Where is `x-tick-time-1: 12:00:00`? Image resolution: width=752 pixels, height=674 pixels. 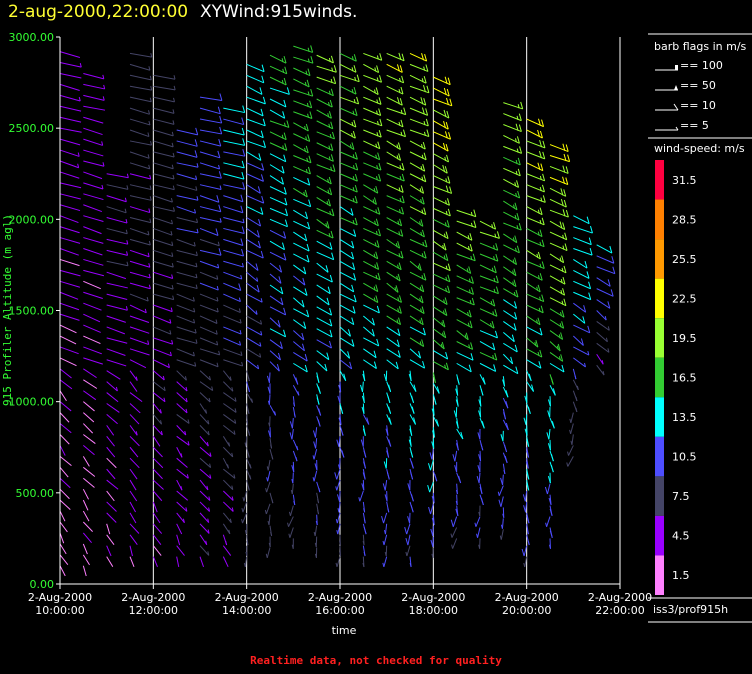 x-tick-time-1: 12:00:00 is located at coordinates (153, 610).